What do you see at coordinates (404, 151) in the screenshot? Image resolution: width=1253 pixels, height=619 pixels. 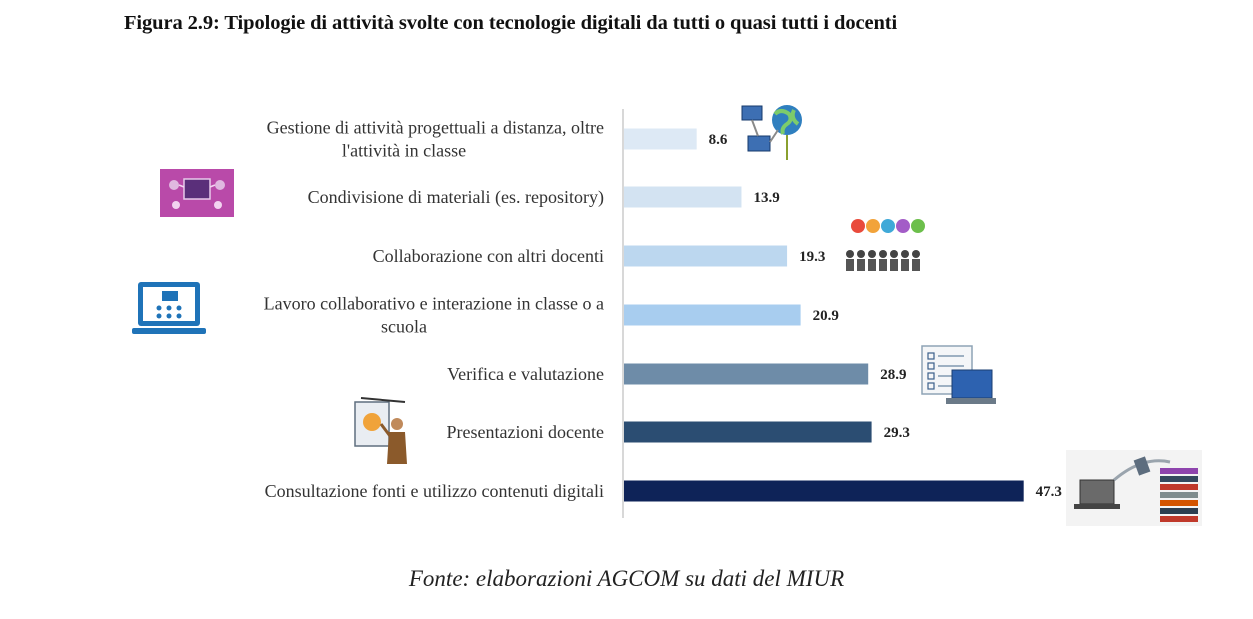 I see `category-label-1-line-2: l'attività in classe` at bounding box center [404, 151].